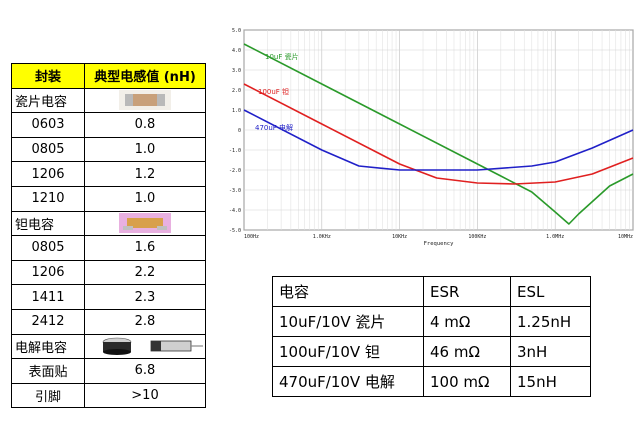 Image resolution: width=640 pixels, height=432 pixels. I want to click on table-row: 0603 0.8, so click(108, 125).